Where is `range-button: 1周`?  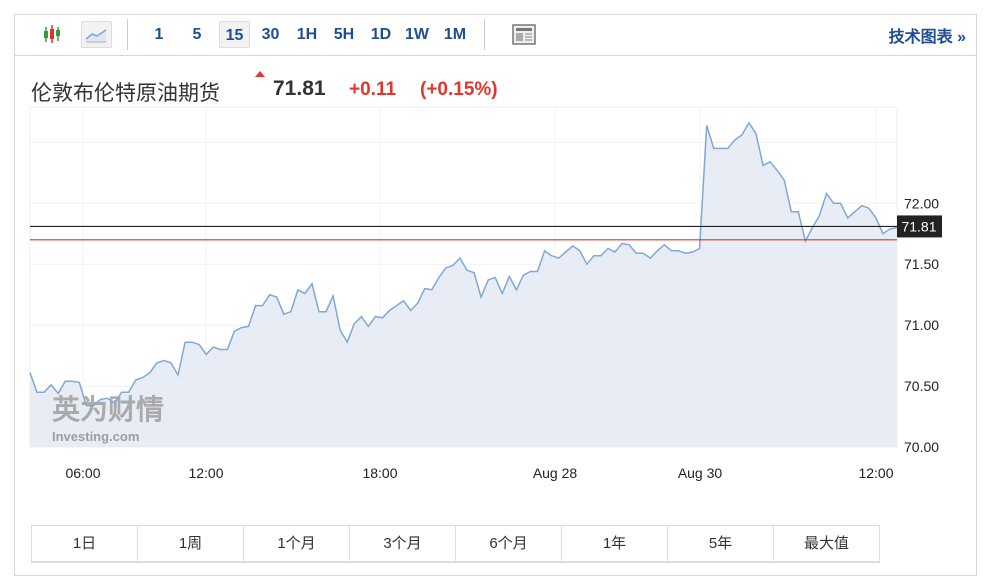
range-button: 1周 is located at coordinates (191, 543).